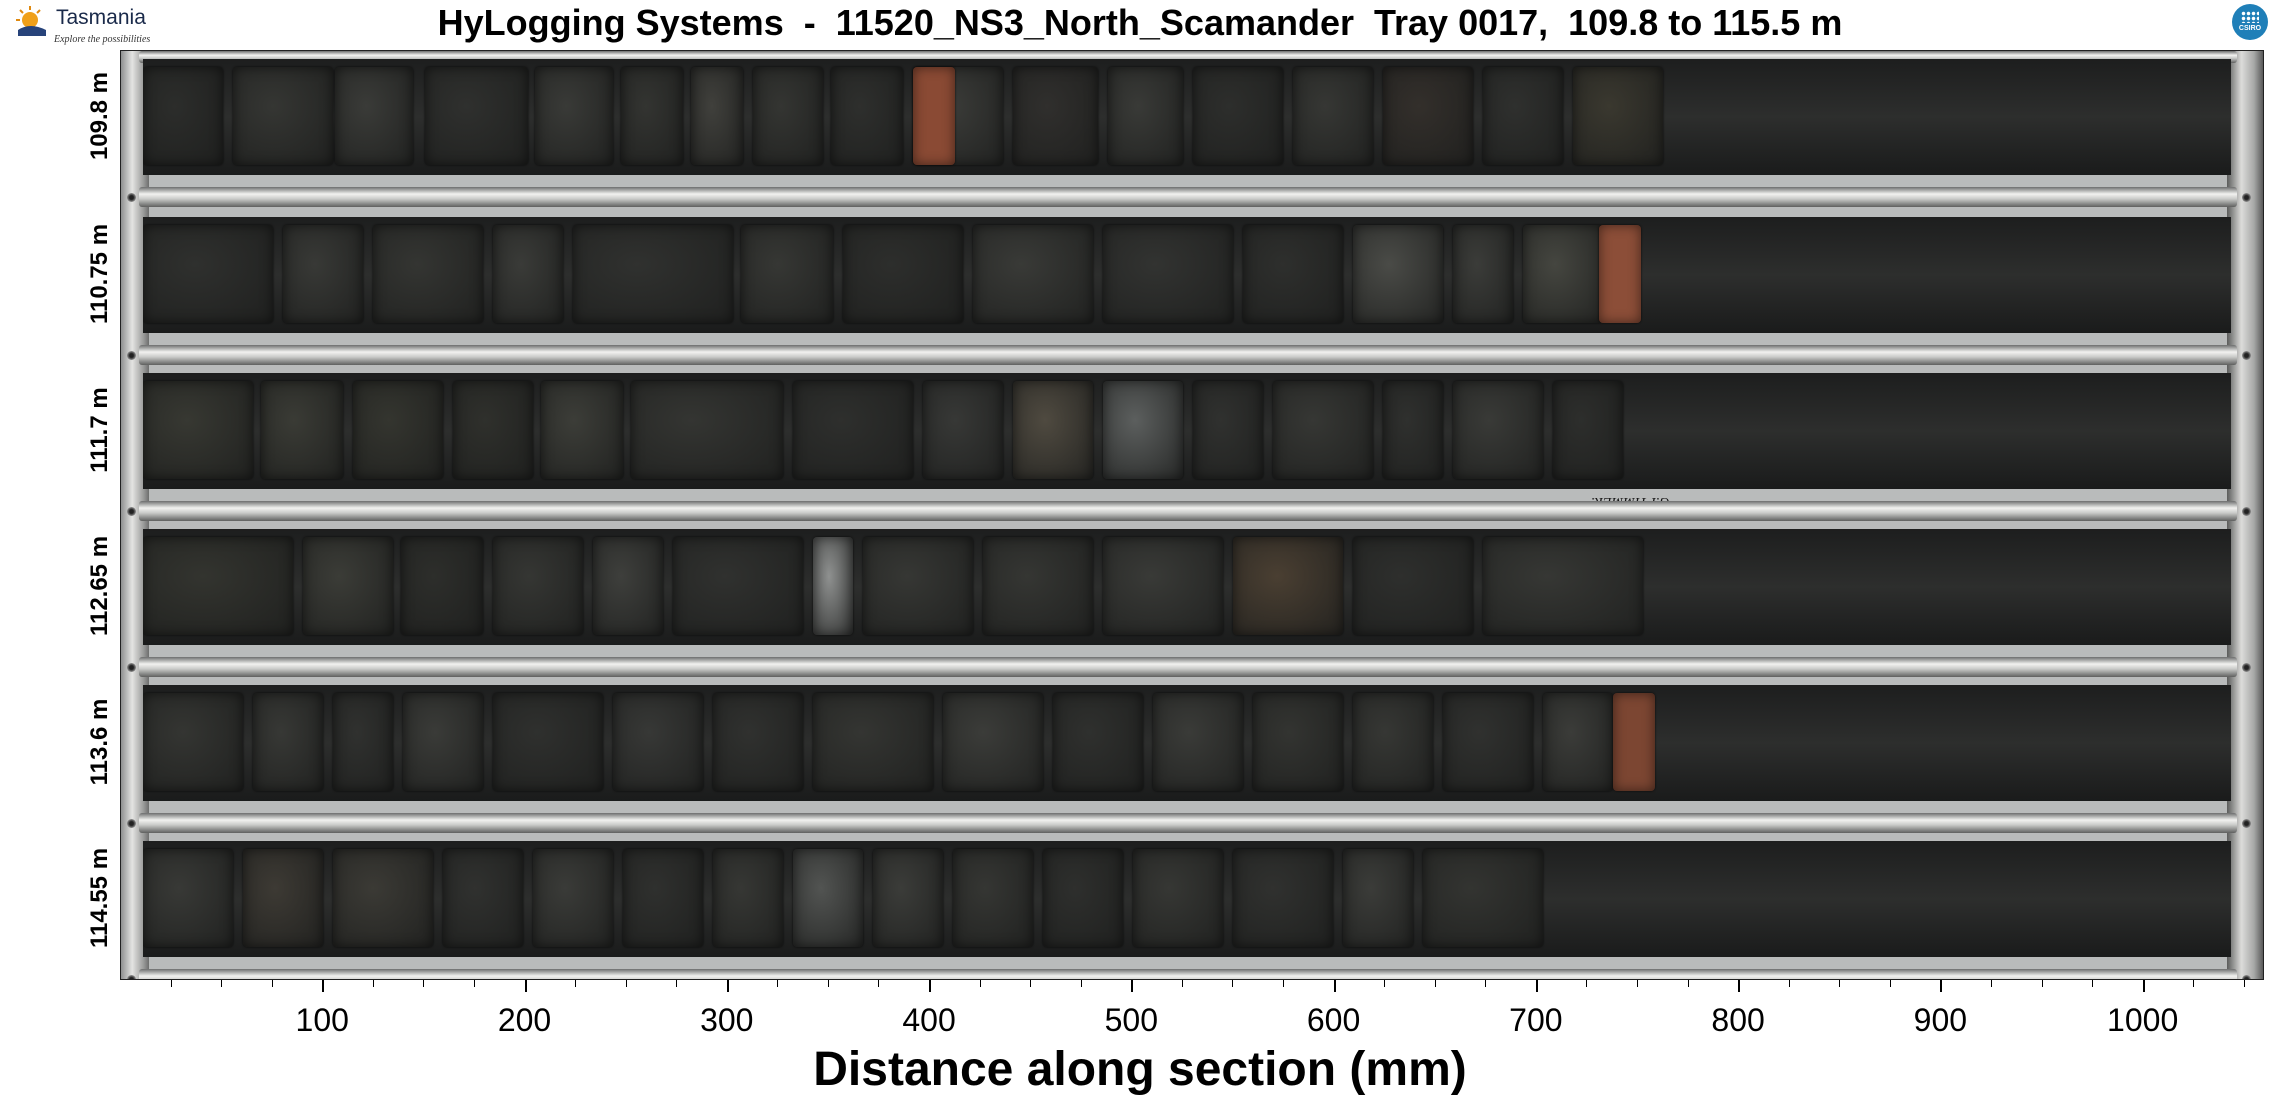 The width and height of the screenshot is (2280, 1097). I want to click on tray-rail, so click(1188, 823).